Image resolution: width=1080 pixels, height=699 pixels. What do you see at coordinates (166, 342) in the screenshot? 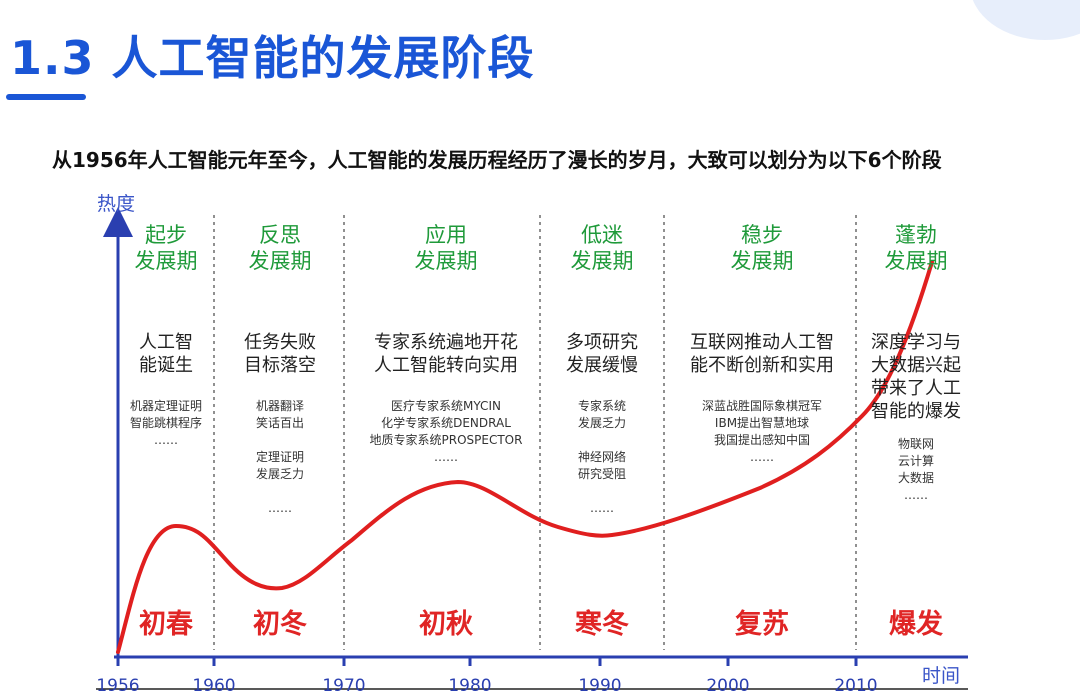
I see `phase-event-line: 人工智` at bounding box center [166, 342].